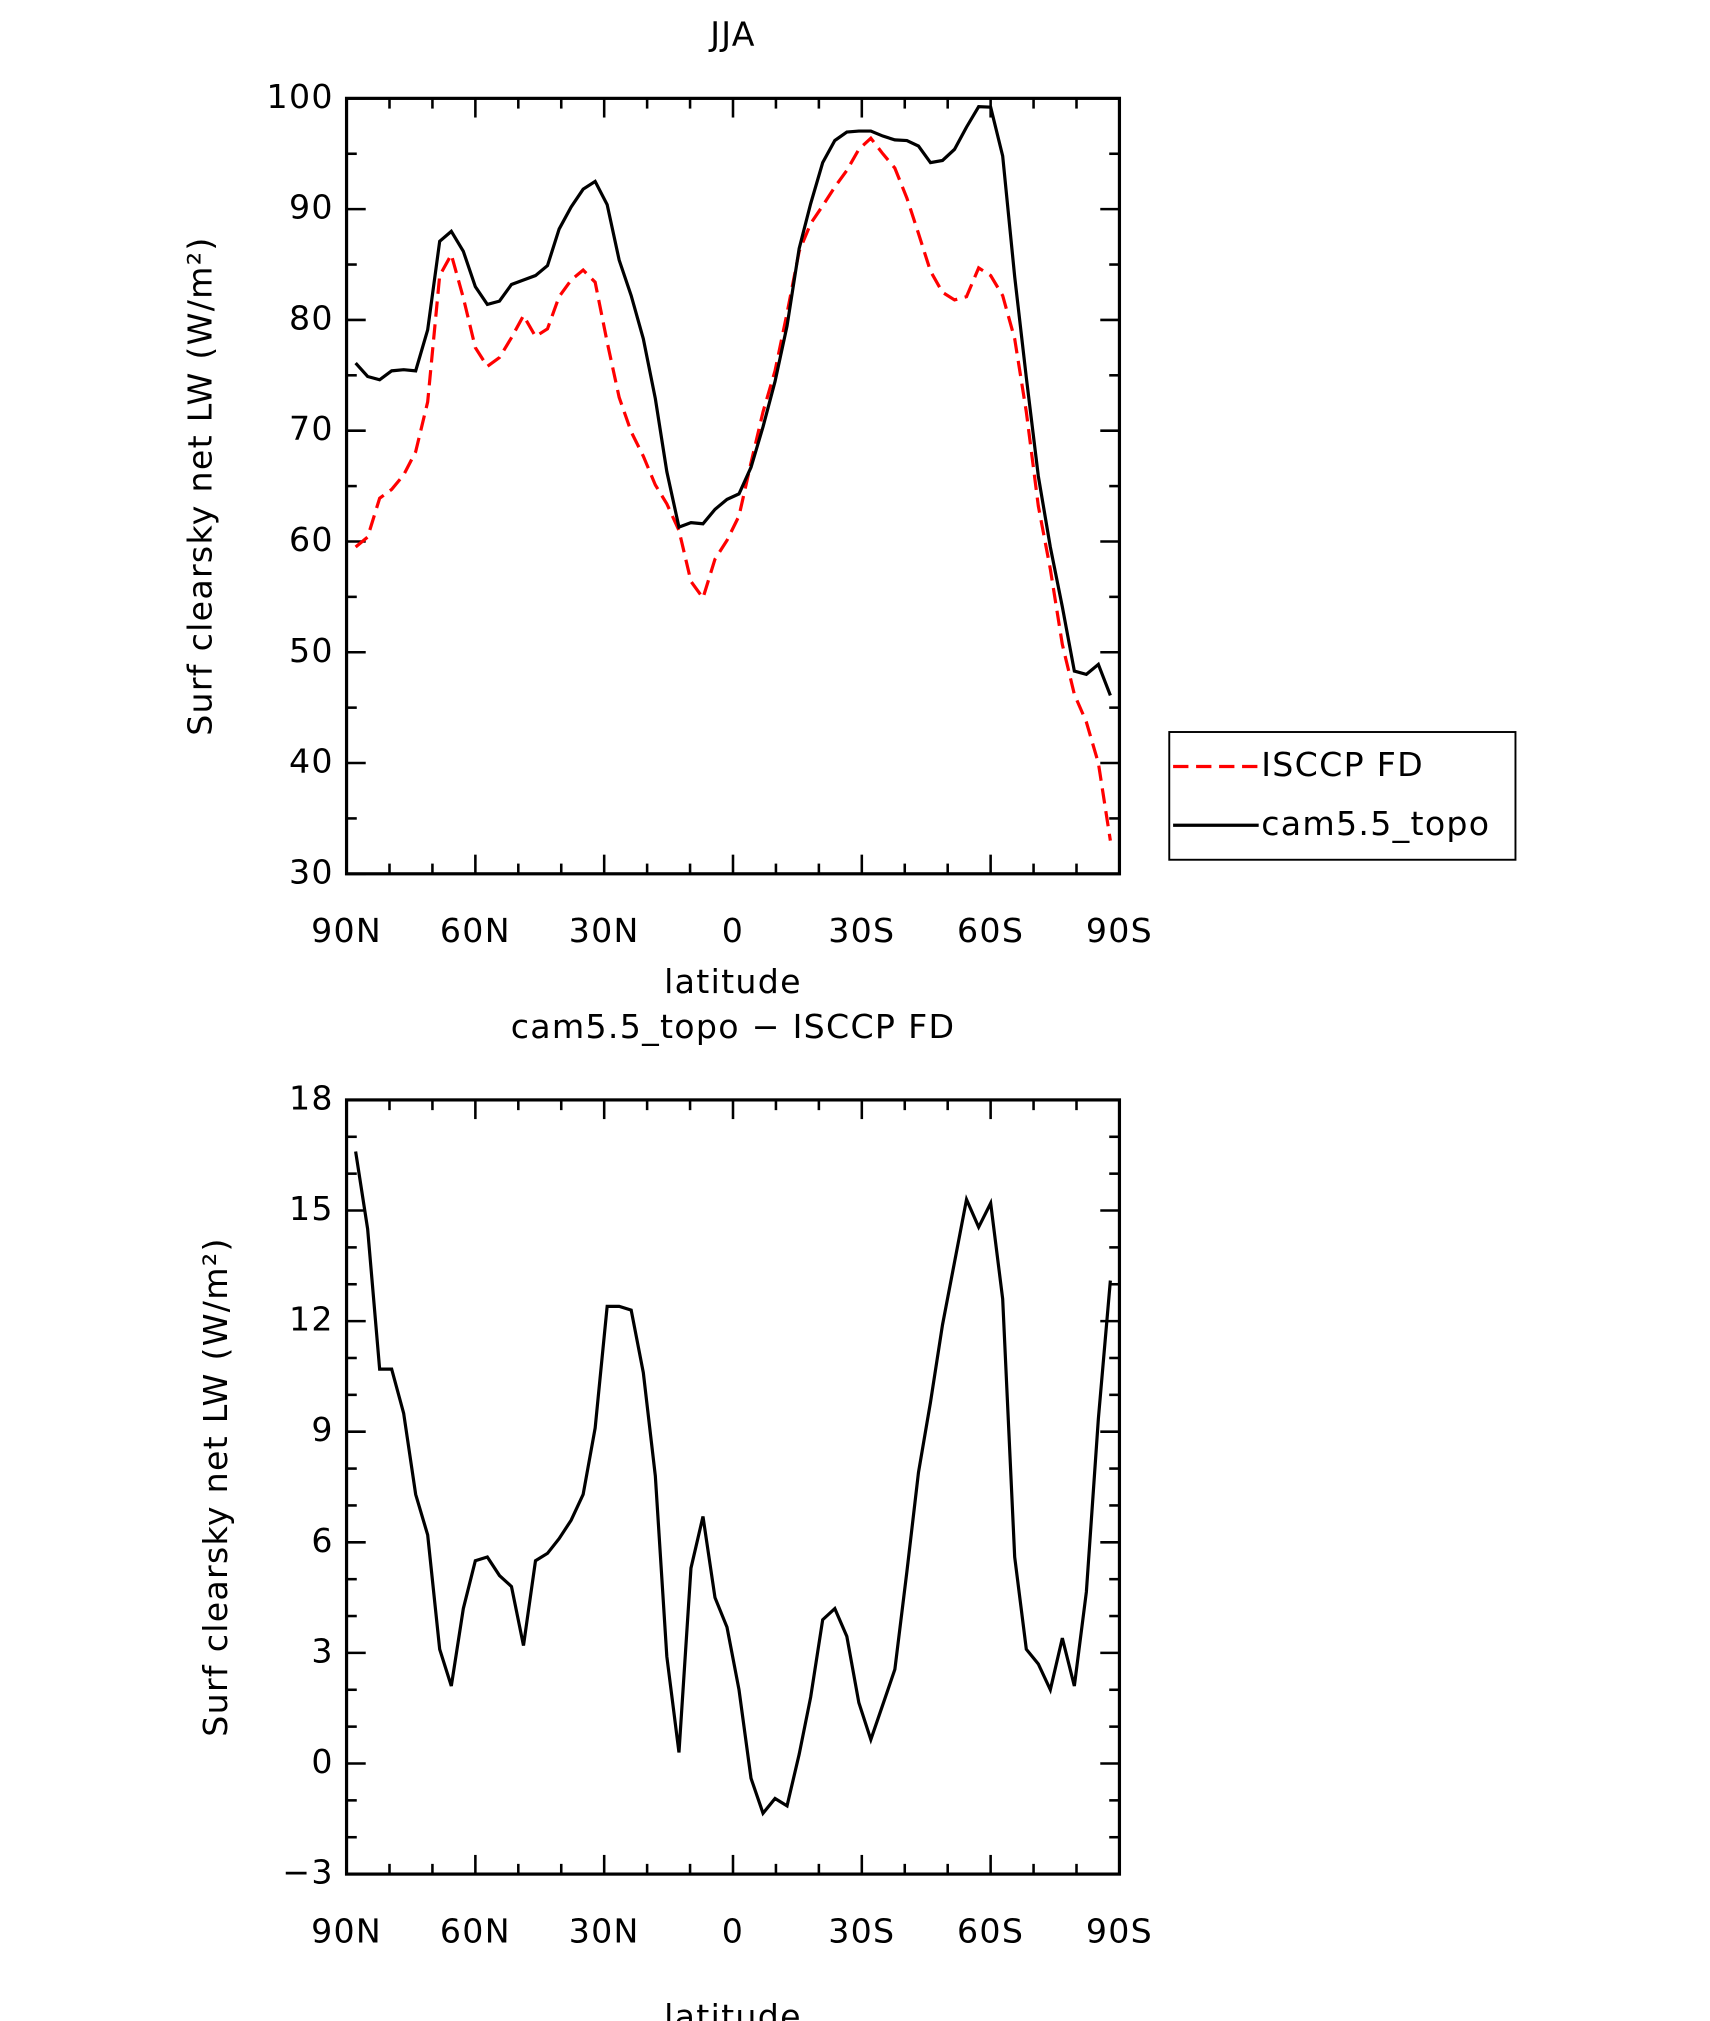  What do you see at coordinates (300, 96) in the screenshot?
I see `y-tick-label: 100` at bounding box center [300, 96].